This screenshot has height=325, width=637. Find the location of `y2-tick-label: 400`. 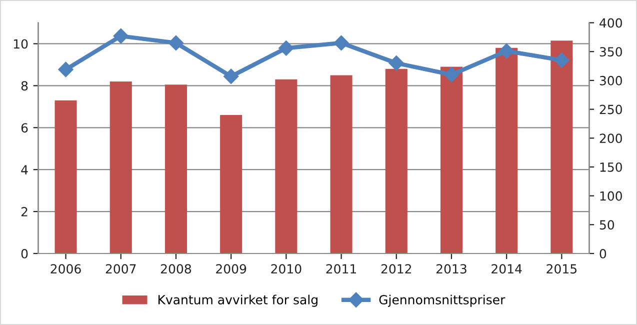

y2-tick-label: 400 is located at coordinates (611, 23).